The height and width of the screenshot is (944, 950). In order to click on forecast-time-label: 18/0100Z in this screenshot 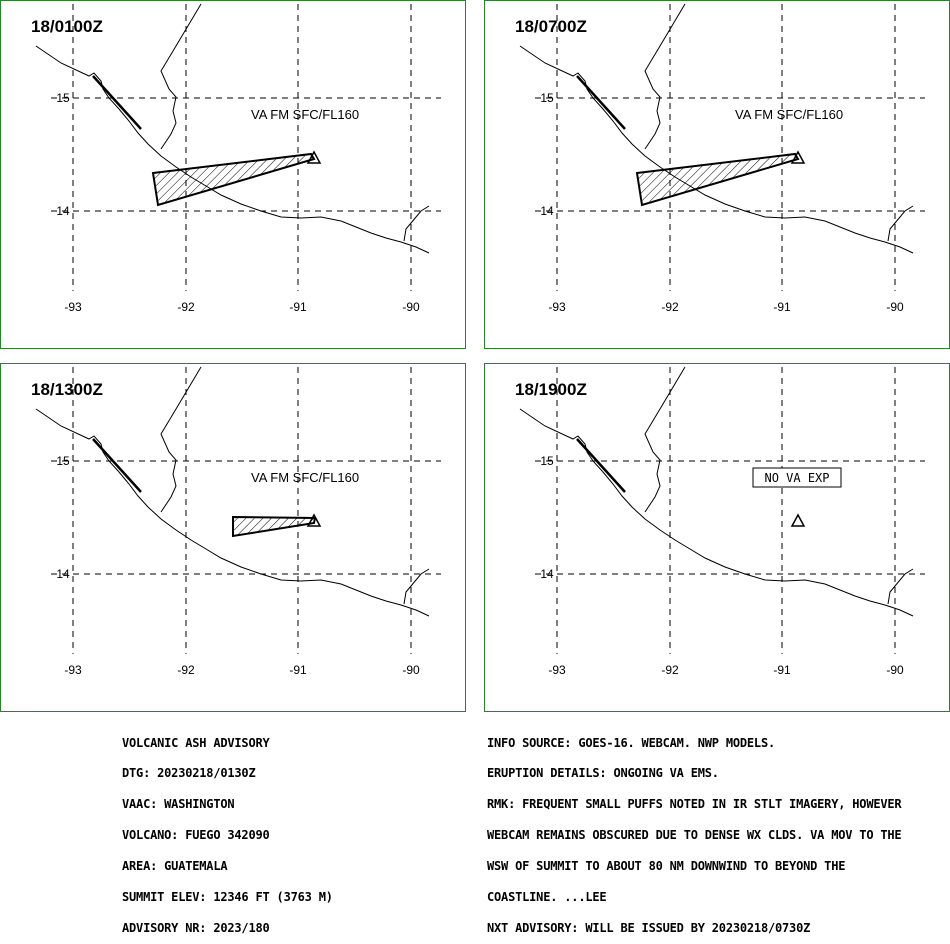, I will do `click(67, 26)`.